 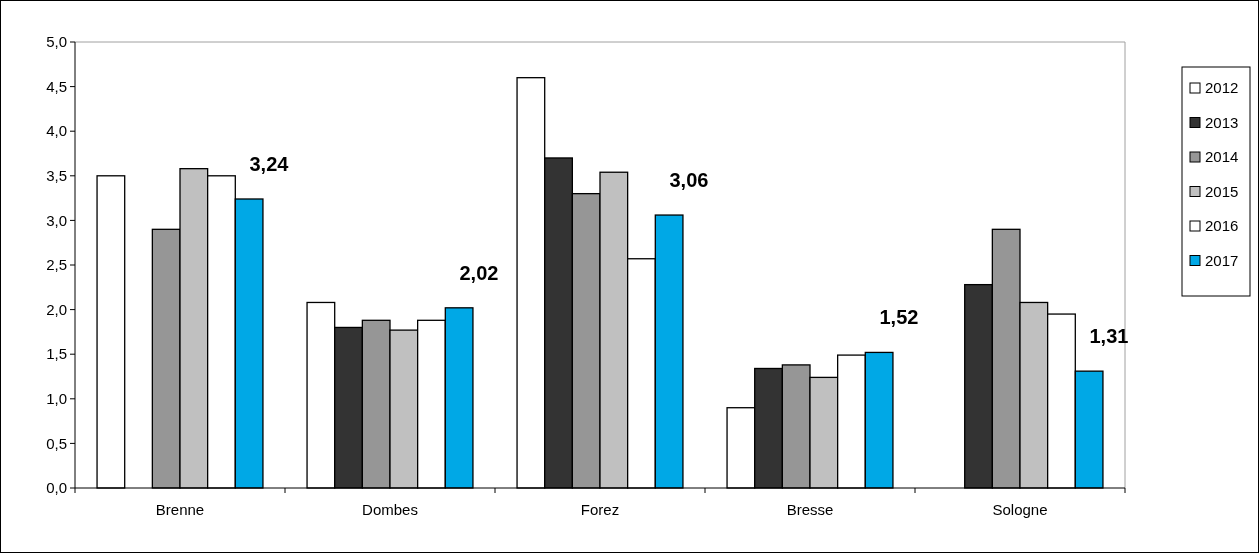 I want to click on legend-label: 2016, so click(x=1222, y=226).